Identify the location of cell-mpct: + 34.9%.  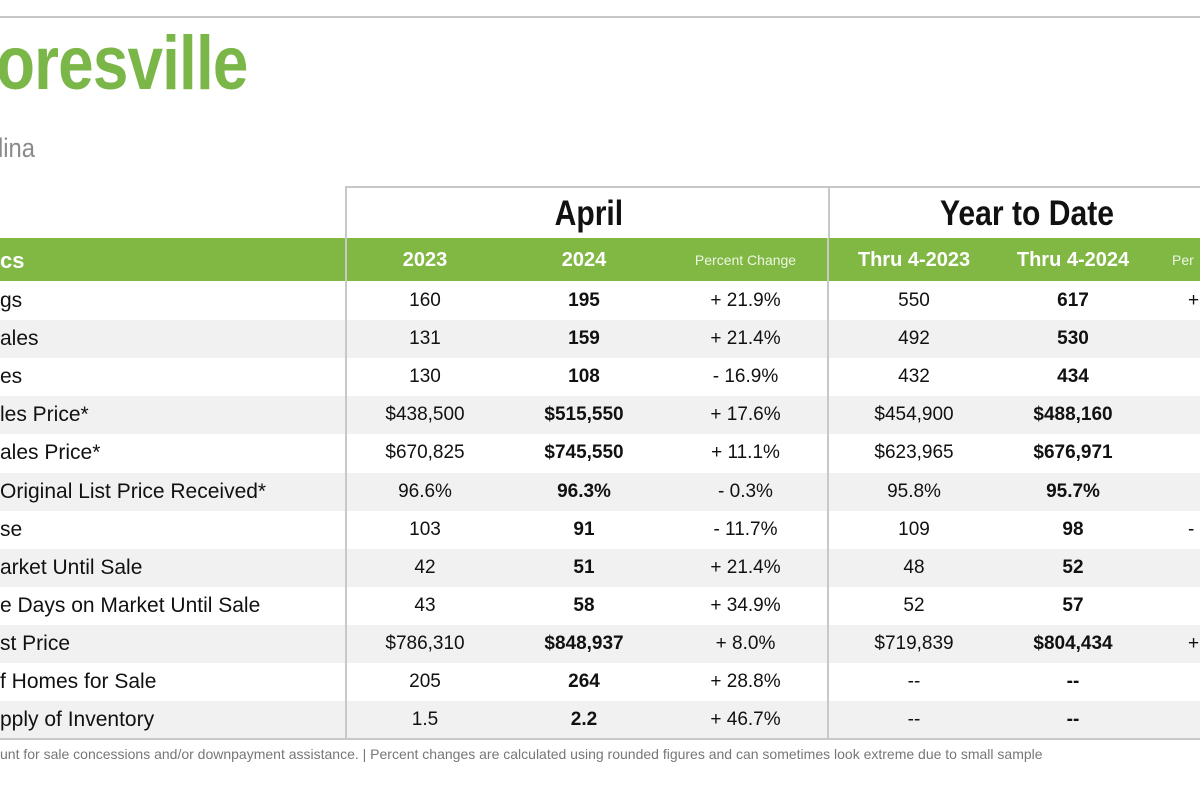
(745, 605).